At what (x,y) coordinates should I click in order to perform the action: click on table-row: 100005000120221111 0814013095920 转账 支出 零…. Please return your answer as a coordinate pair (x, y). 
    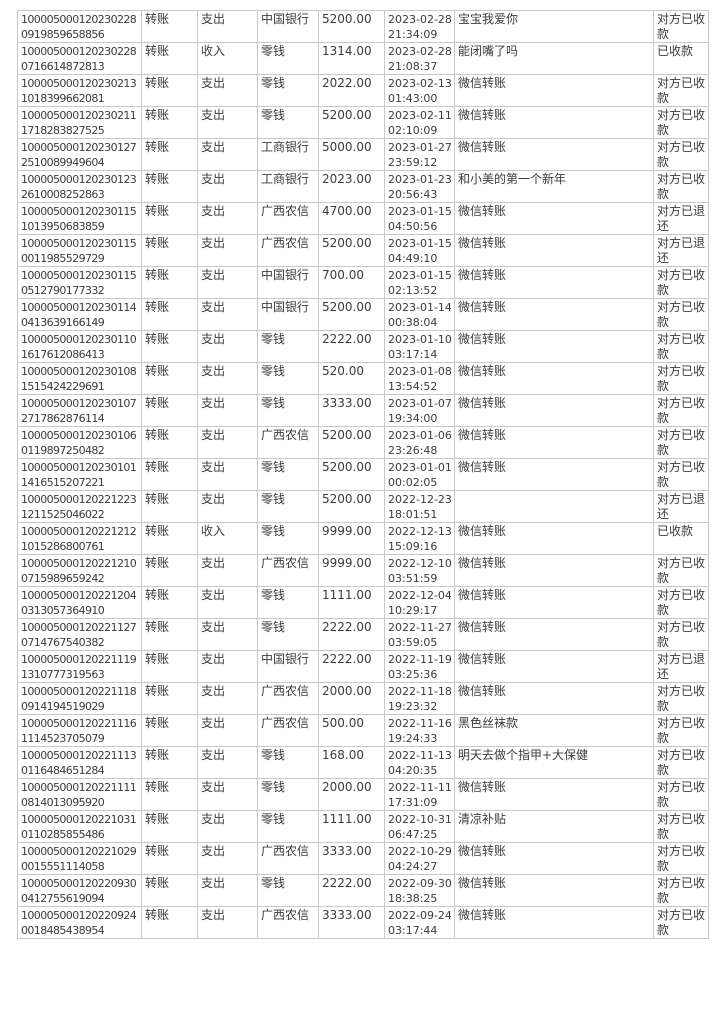
    Looking at the image, I should click on (363, 794).